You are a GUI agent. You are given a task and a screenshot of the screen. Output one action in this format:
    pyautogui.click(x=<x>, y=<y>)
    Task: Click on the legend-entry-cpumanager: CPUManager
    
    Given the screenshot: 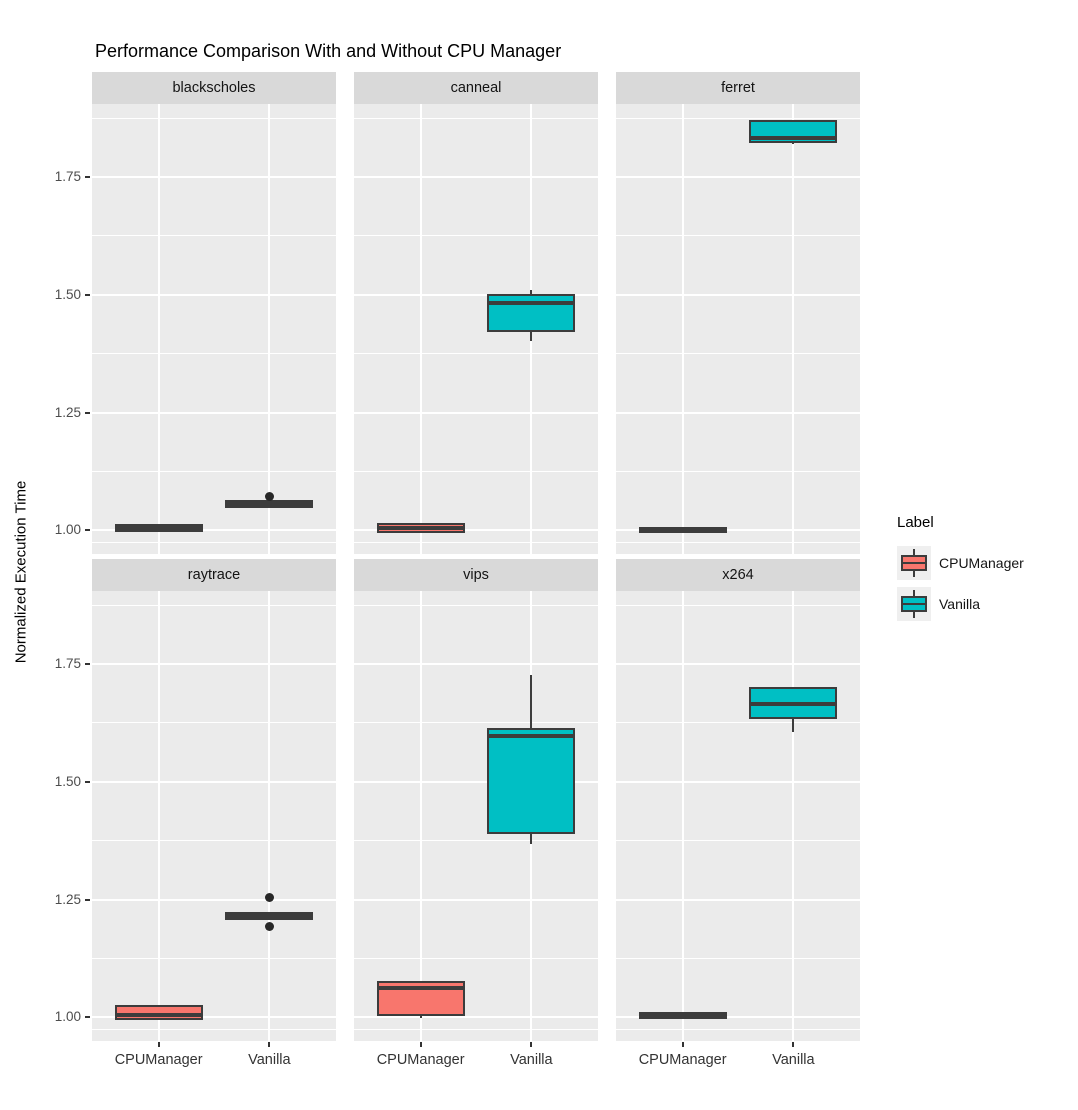 What is the action you would take?
    pyautogui.click(x=960, y=563)
    